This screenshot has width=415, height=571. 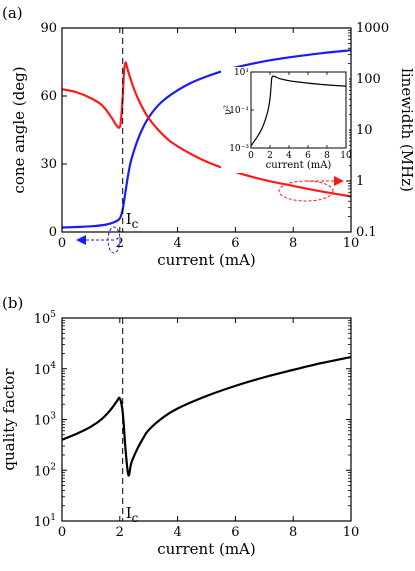 What do you see at coordinates (45, 318) in the screenshot?
I see `y-tick-label: 105` at bounding box center [45, 318].